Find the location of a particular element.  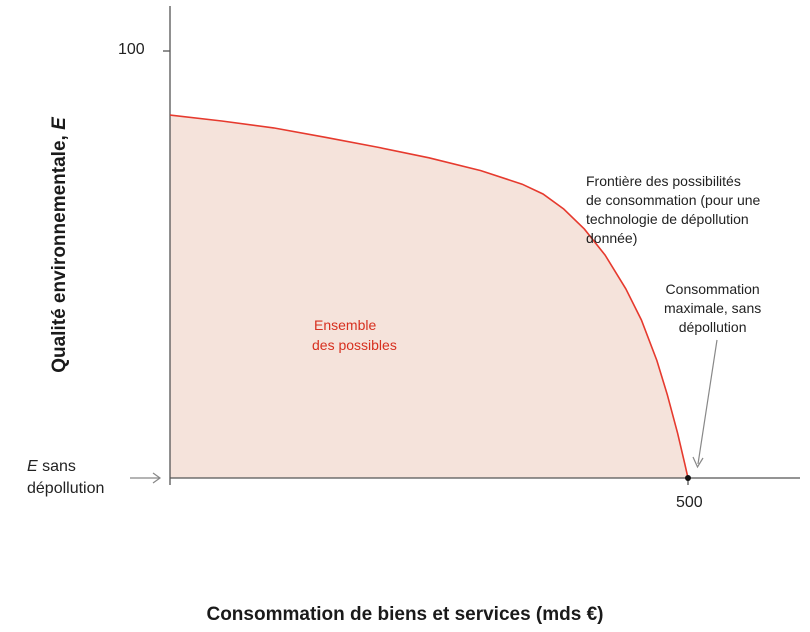

feasible-set-label: Ensemble des possibles is located at coordinates (354, 335).